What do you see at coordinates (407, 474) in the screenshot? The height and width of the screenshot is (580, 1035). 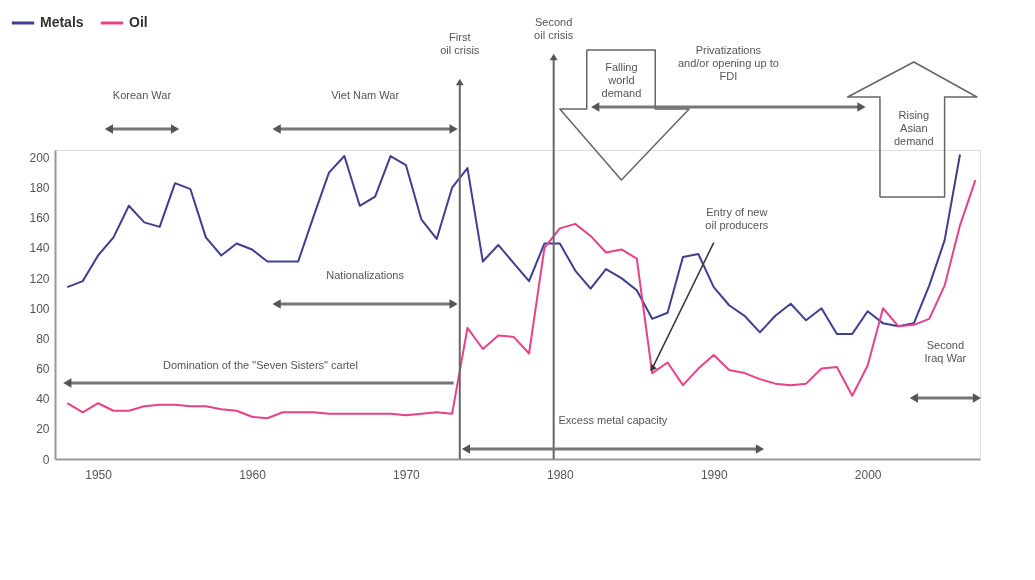 I see `x-tick-label: 1970` at bounding box center [407, 474].